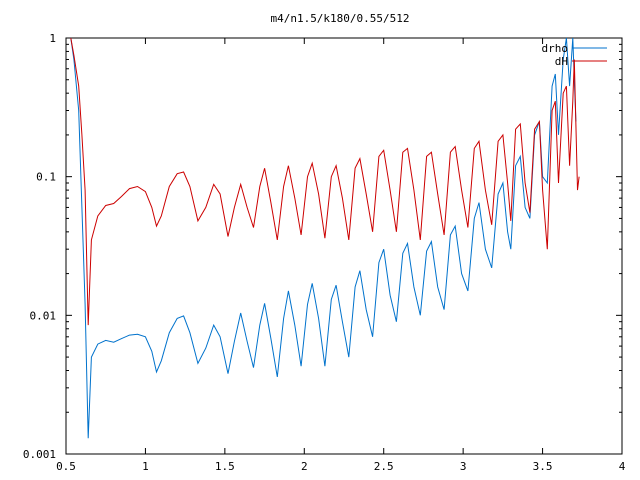 The image size is (640, 480). Describe the element at coordinates (145, 466) in the screenshot. I see `x-tick-label: 1` at that location.